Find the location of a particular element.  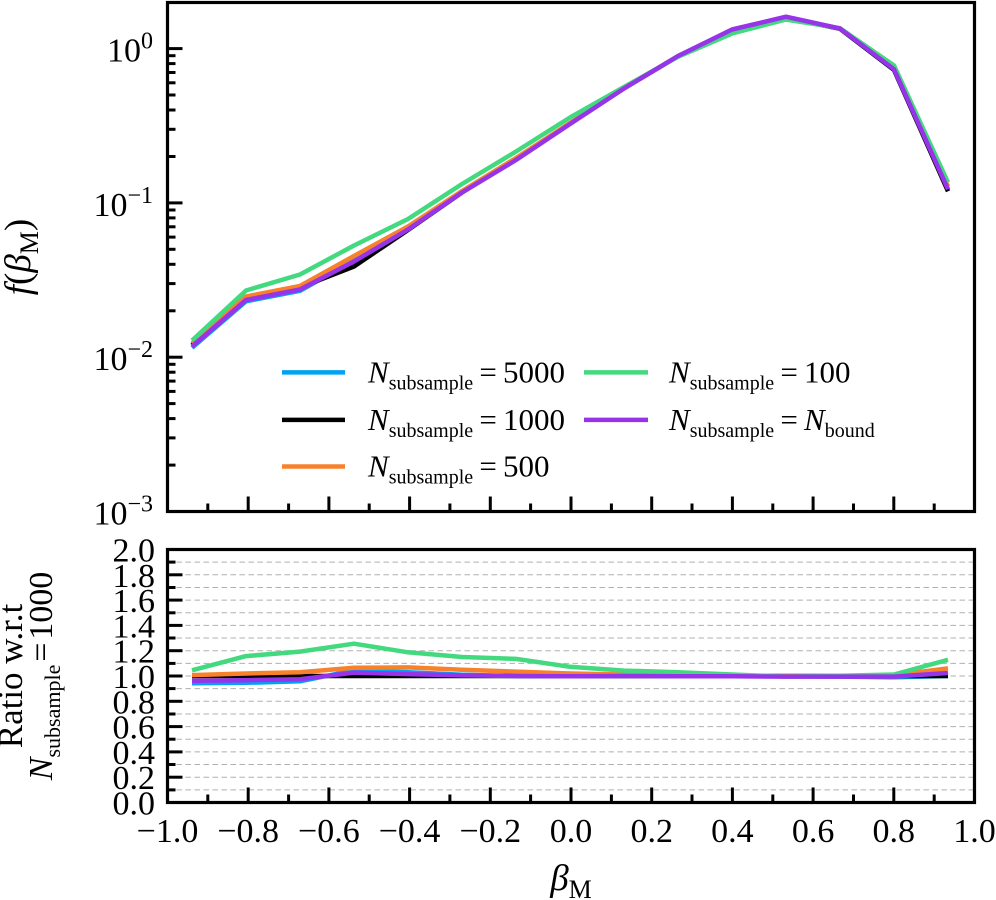

svg-text: Nsubsample = Nbound is located at coordinates (771, 422).